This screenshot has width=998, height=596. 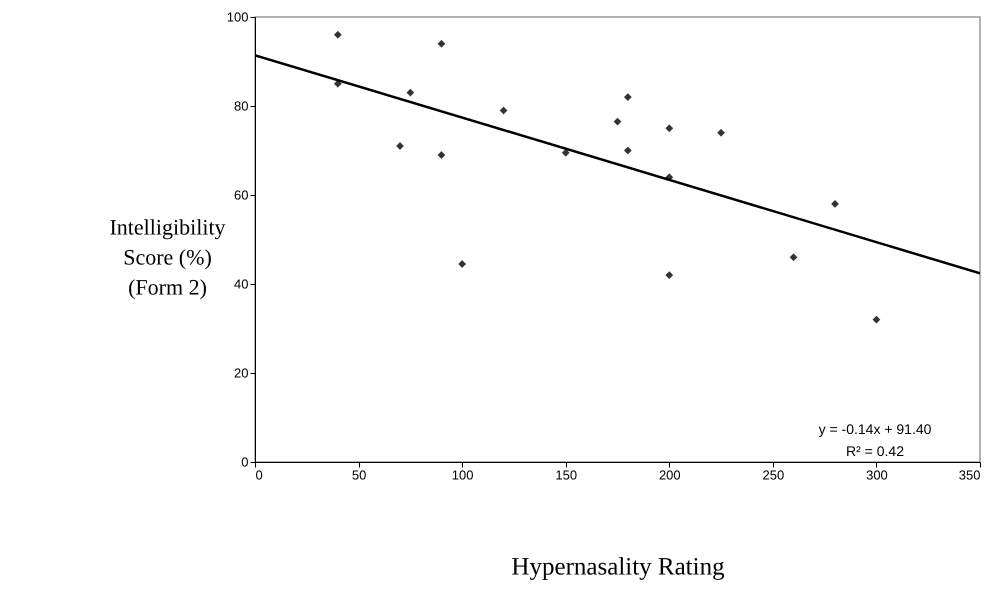 I want to click on y-tick-label: 20, so click(x=241, y=373).